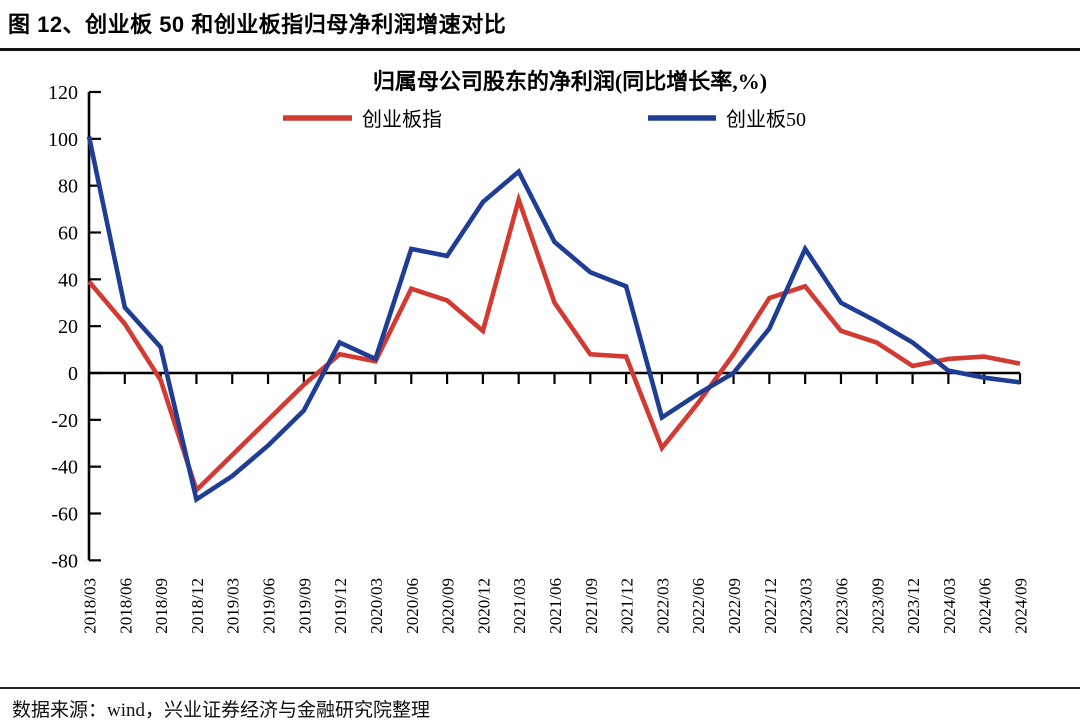 The width and height of the screenshot is (1080, 725). What do you see at coordinates (125, 606) in the screenshot?
I see `x-axis-label: 2018/06` at bounding box center [125, 606].